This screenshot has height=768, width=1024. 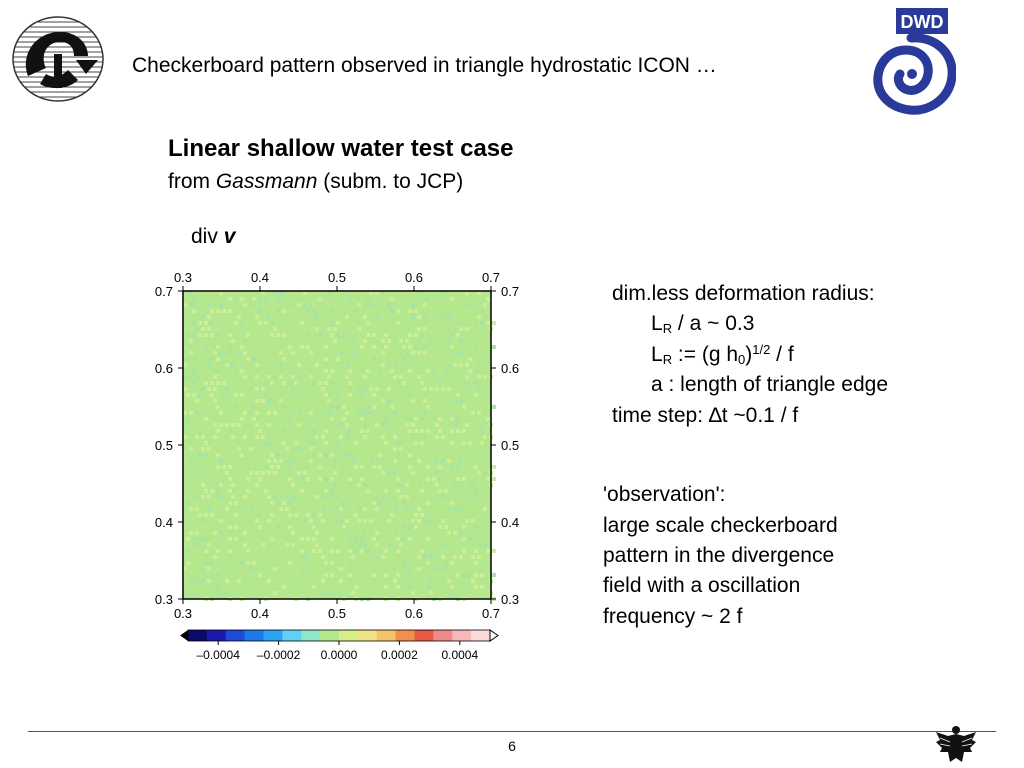 I want to click on colorbar-tick-label: 0.0002, so click(x=399, y=655).